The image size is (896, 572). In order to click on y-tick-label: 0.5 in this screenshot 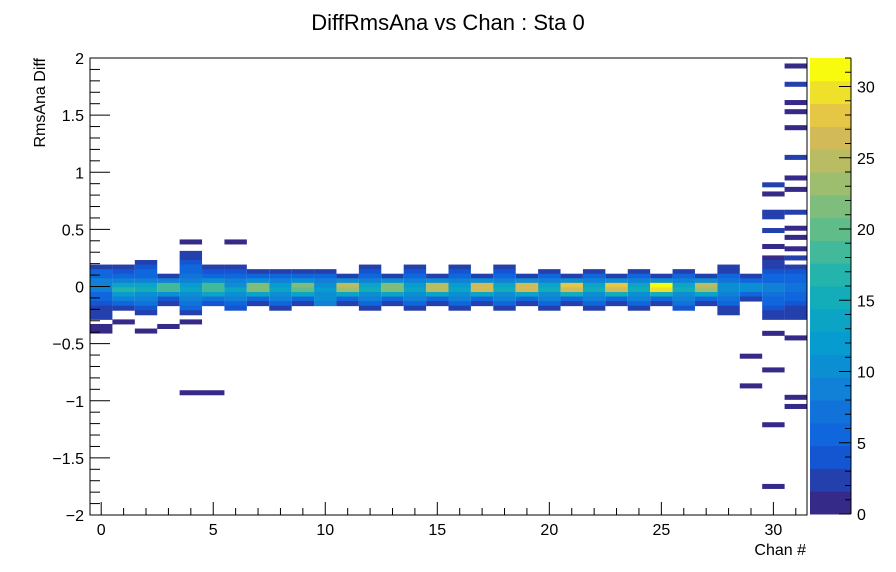, I will do `click(73, 230)`.